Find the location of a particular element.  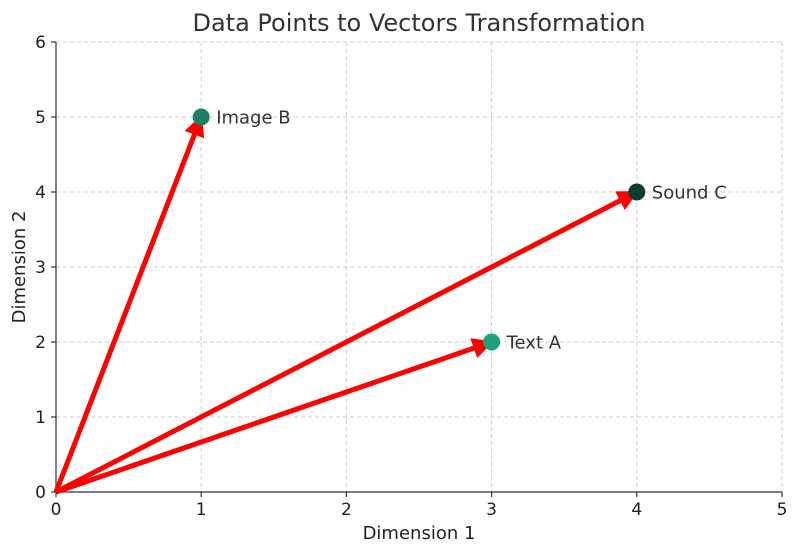

vector-arrow-image-b is located at coordinates (129, 304).